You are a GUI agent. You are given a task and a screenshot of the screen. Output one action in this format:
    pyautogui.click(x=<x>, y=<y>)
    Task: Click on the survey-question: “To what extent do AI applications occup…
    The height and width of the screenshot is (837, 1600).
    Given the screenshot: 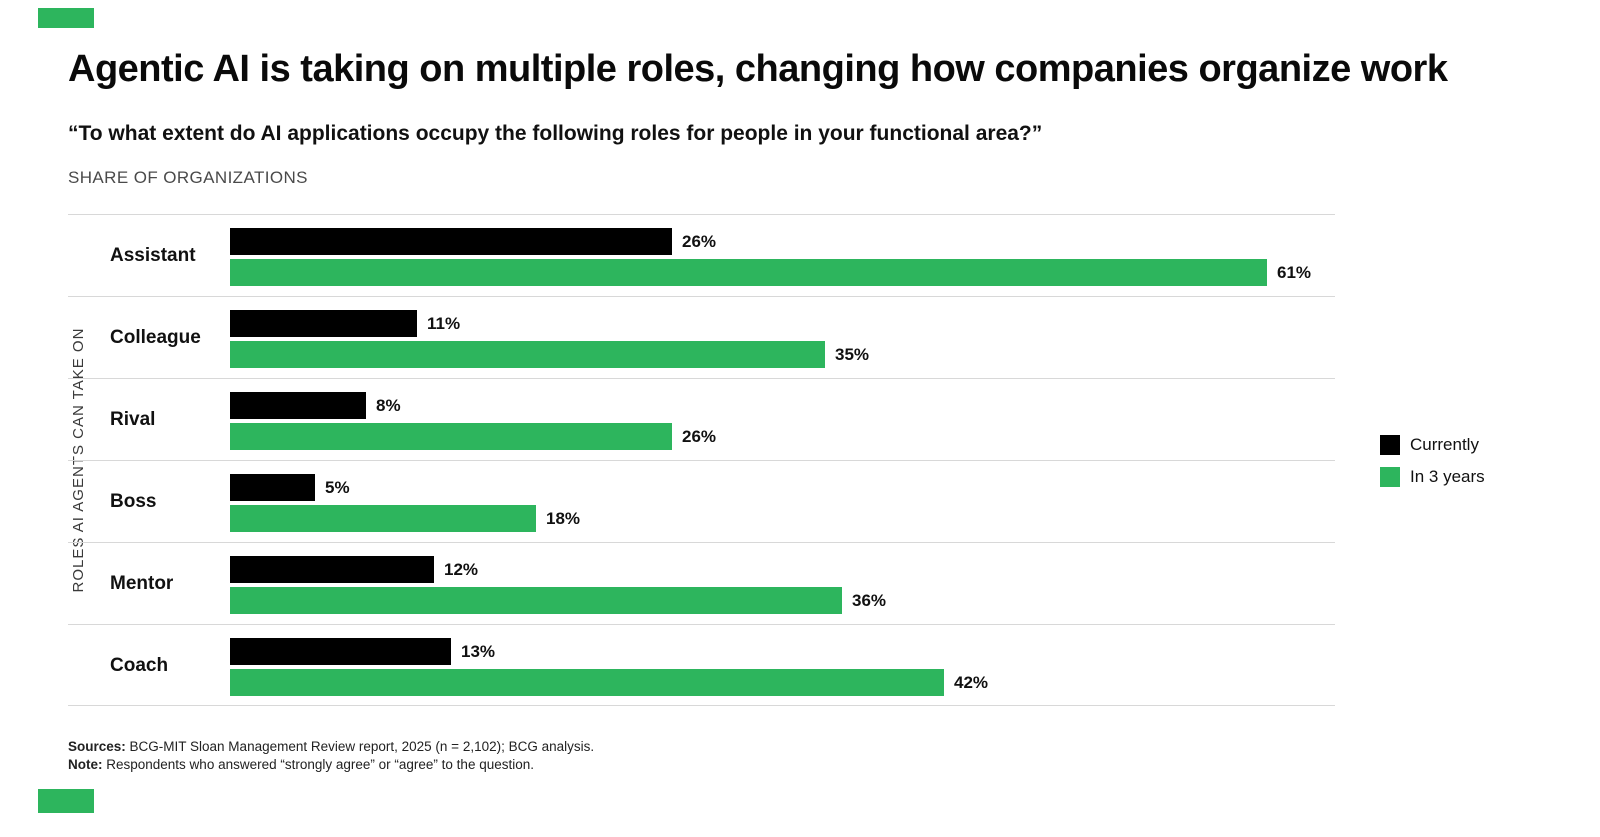 What is the action you would take?
    pyautogui.click(x=555, y=133)
    